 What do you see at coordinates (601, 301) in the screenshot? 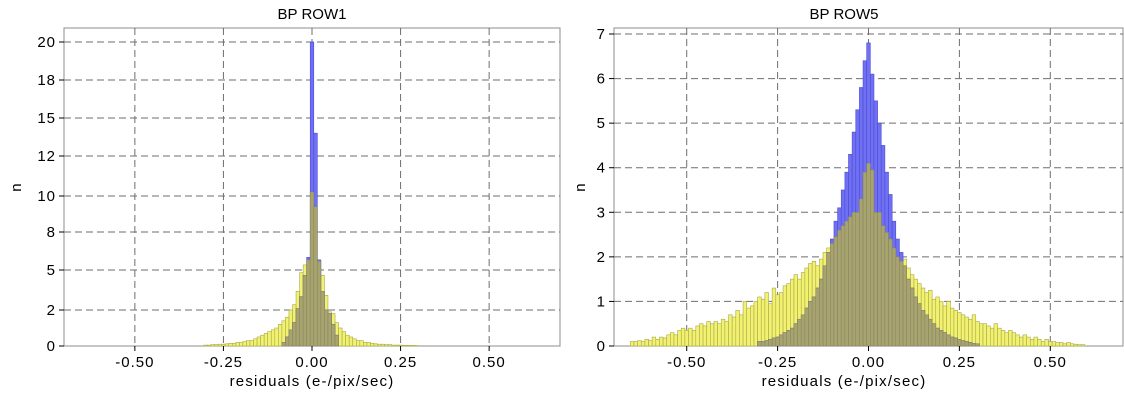
I see `y-tick-label: 1` at bounding box center [601, 301].